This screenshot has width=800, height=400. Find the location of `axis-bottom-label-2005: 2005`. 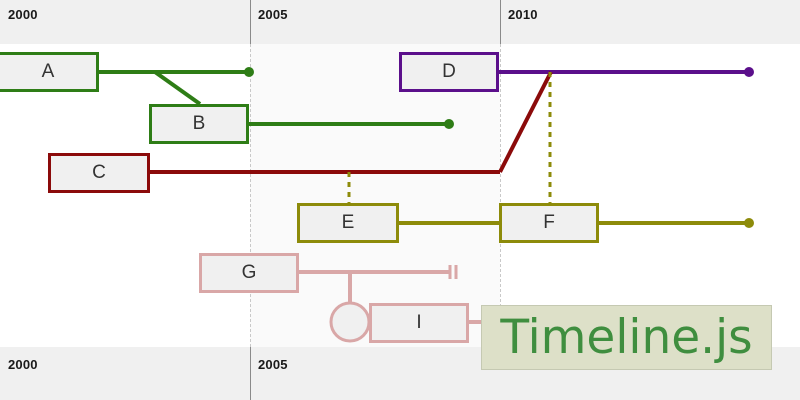

axis-bottom-label-2005: 2005 is located at coordinates (273, 364).